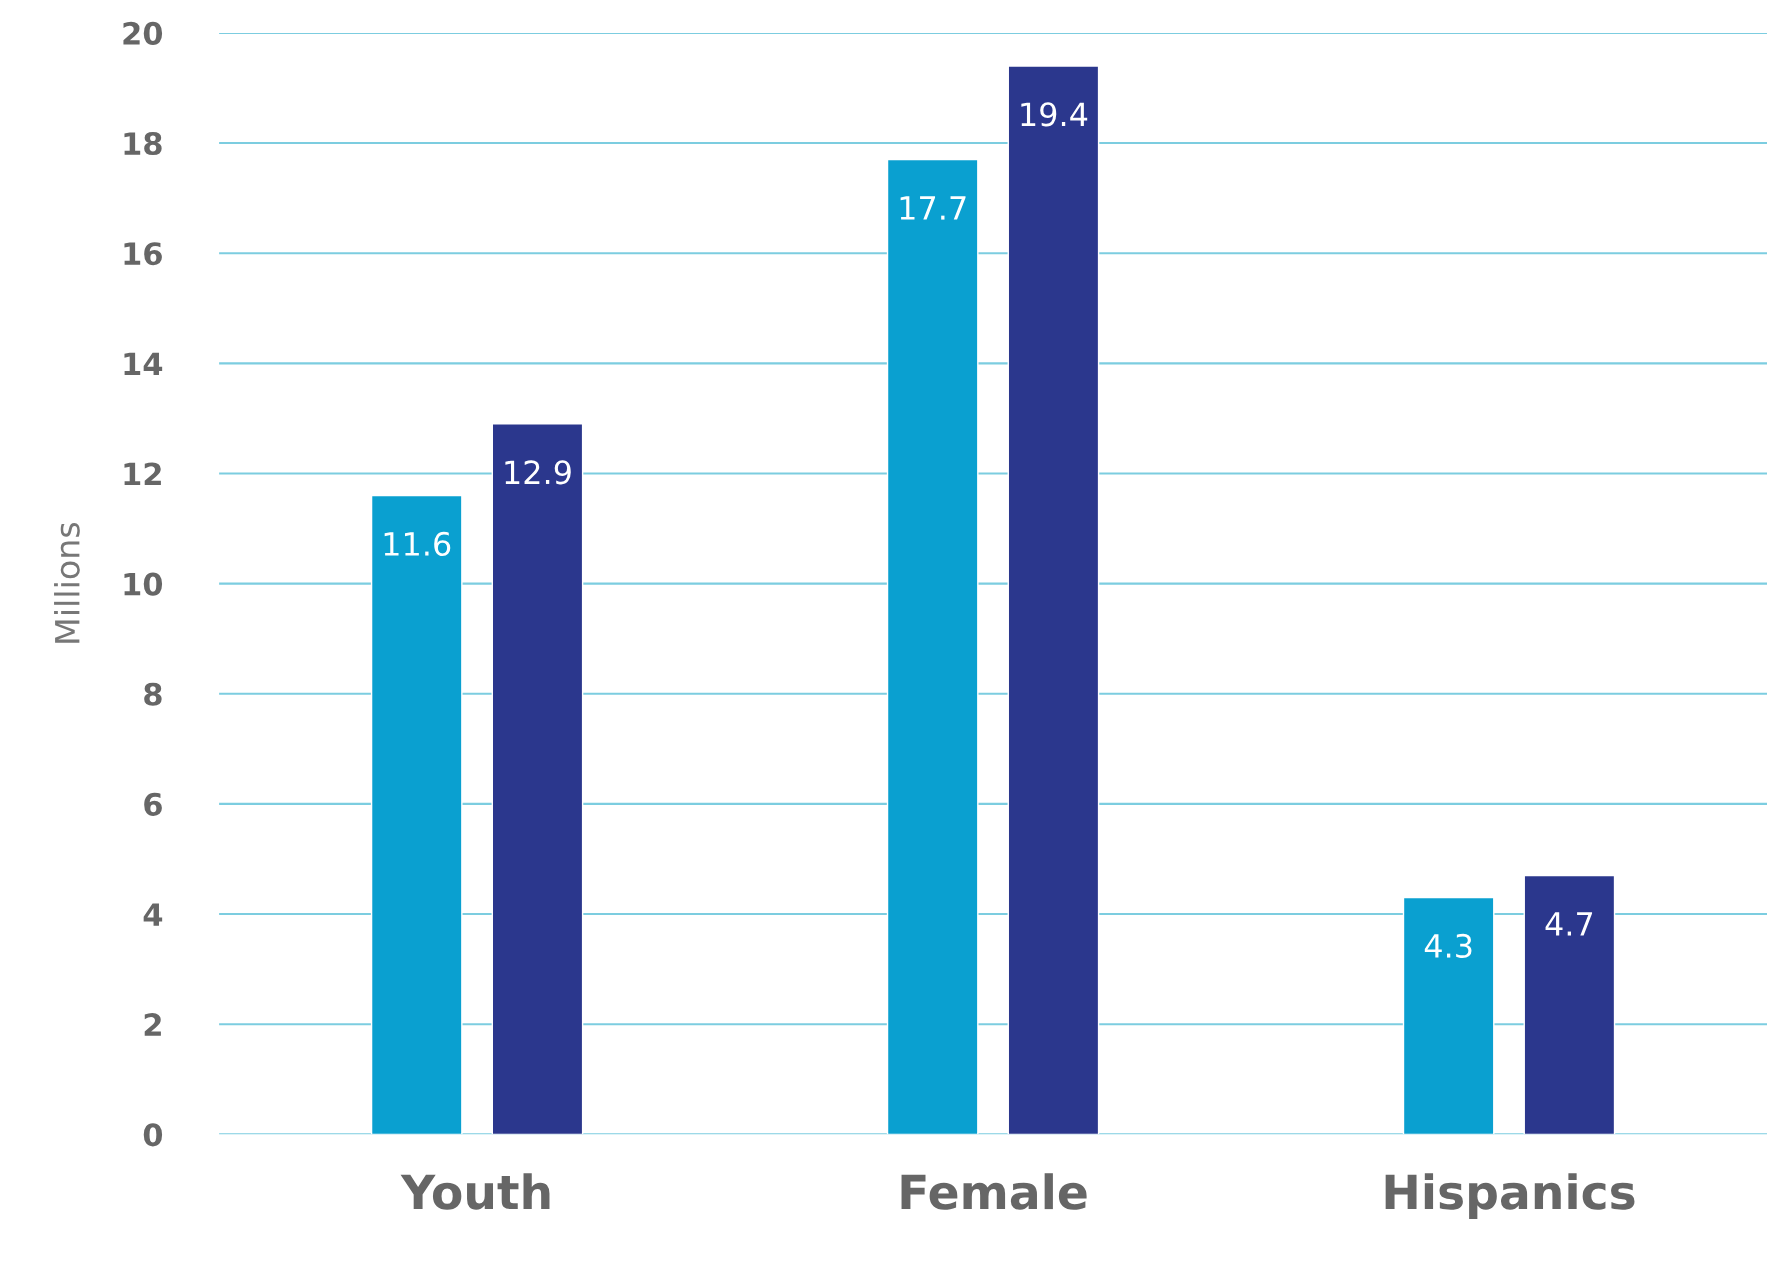  What do you see at coordinates (142, 474) in the screenshot?
I see `y-tick-label: 12` at bounding box center [142, 474].